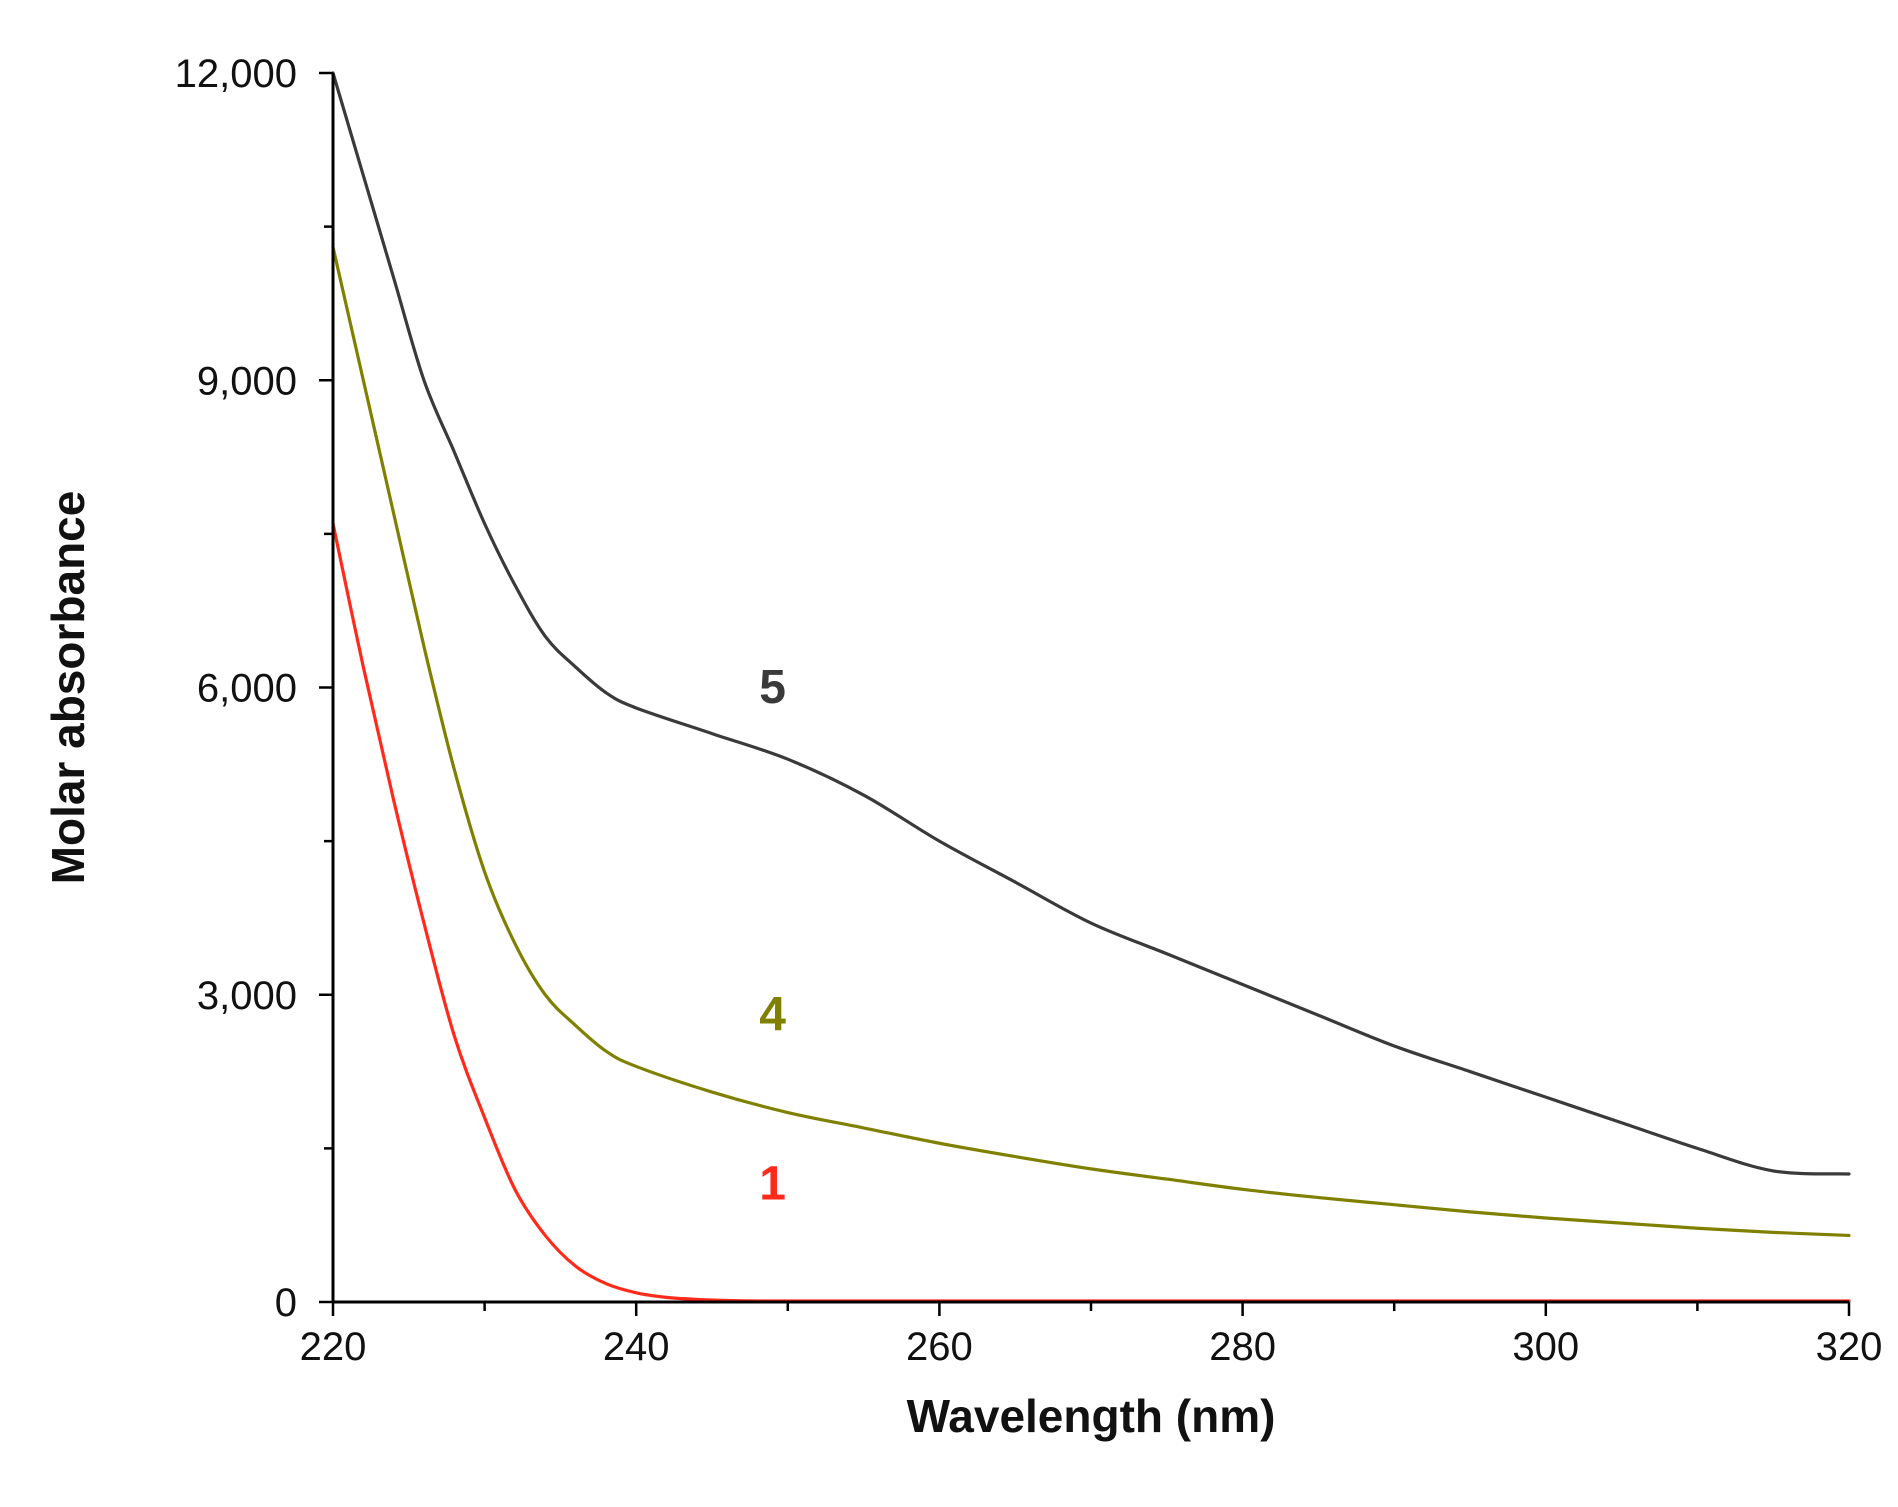 The width and height of the screenshot is (1898, 1507). I want to click on y-tick-label: 6,000, so click(247, 689).